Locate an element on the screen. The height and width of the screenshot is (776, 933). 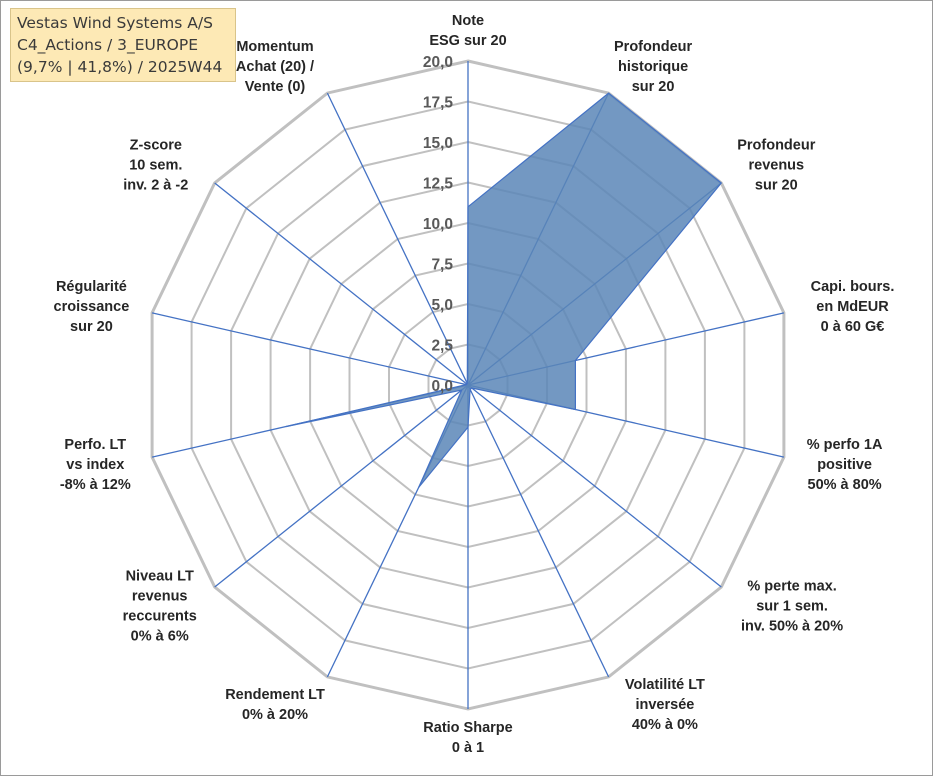
axis-label-line: sur 1 sem. is located at coordinates (792, 607).